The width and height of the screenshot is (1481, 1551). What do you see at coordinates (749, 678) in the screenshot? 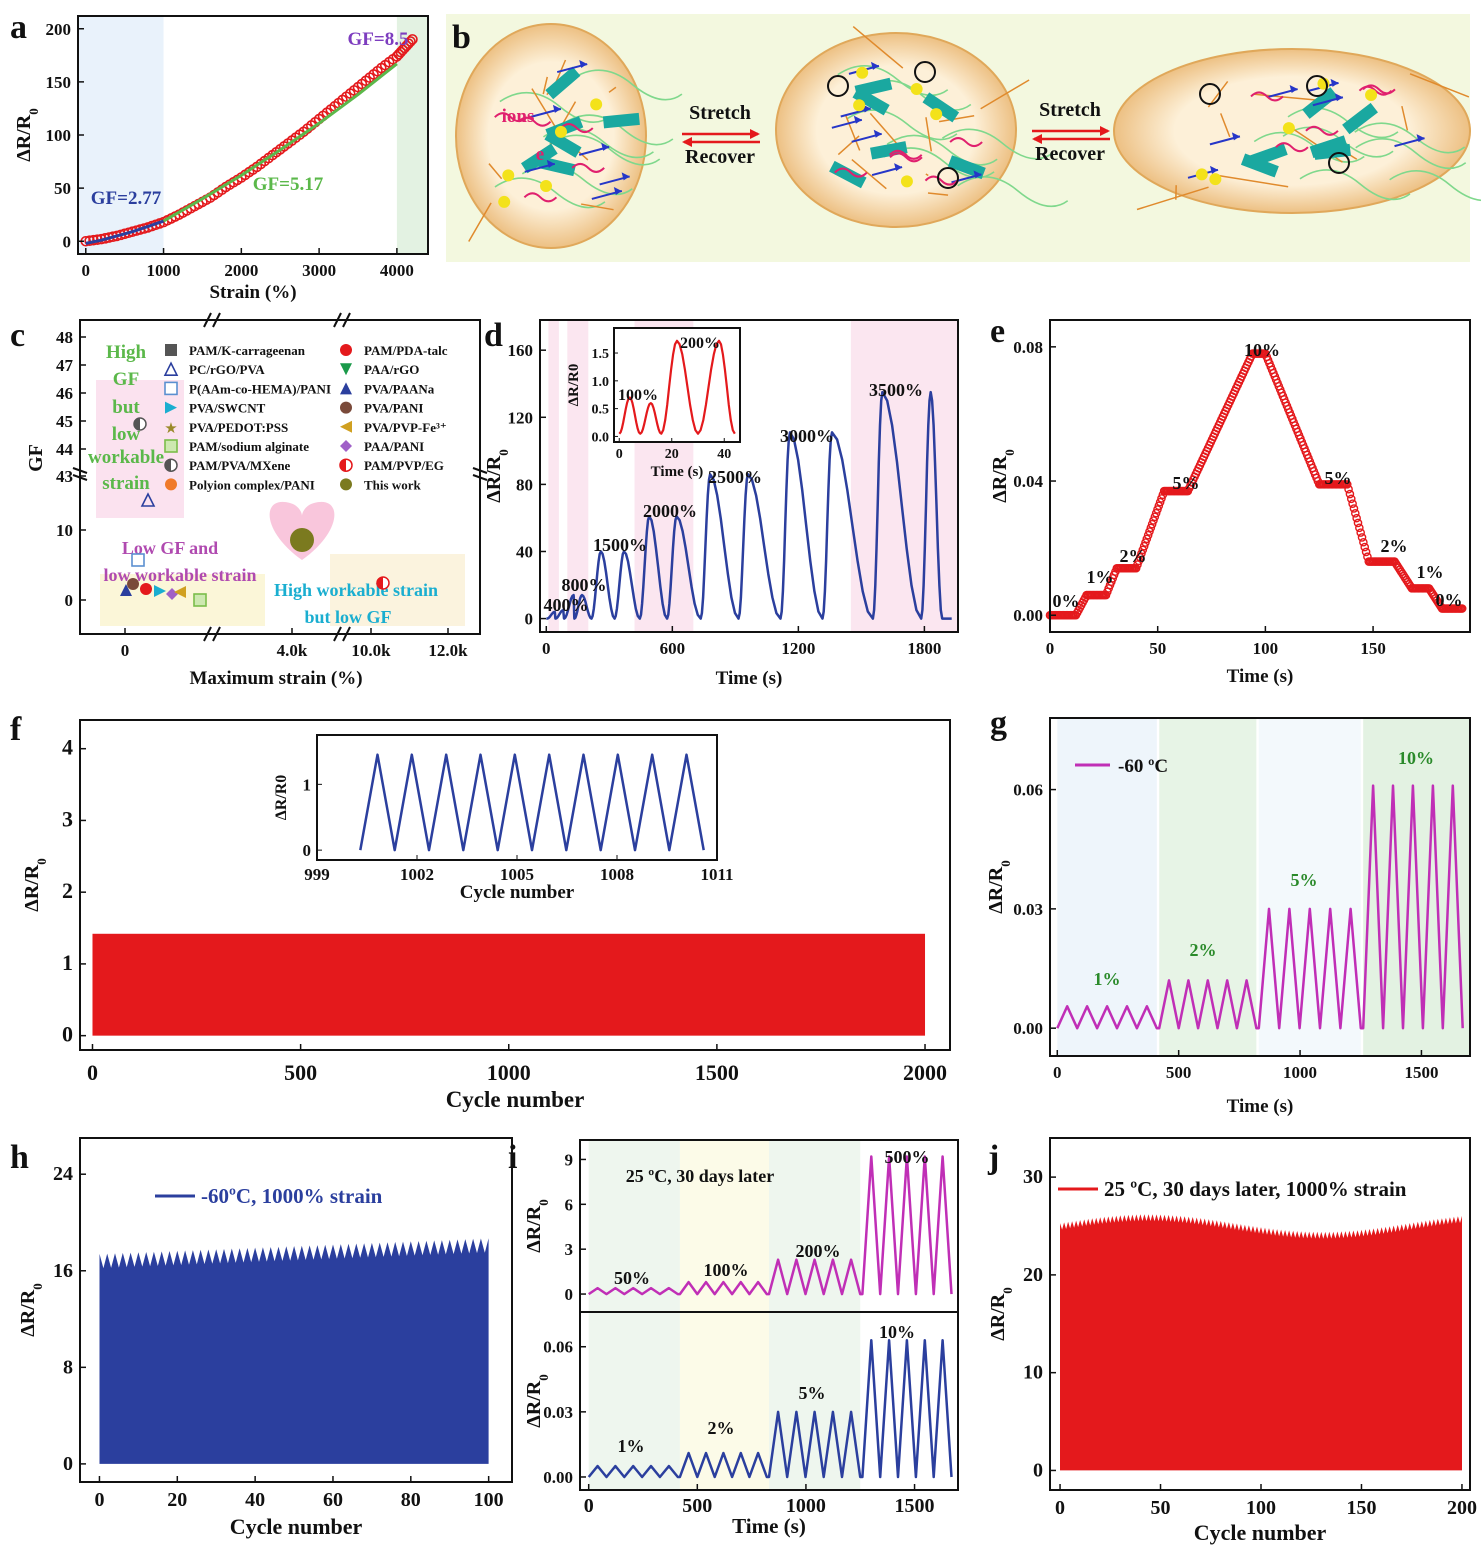
I see `x-axis-label: Time (s)` at bounding box center [749, 678].